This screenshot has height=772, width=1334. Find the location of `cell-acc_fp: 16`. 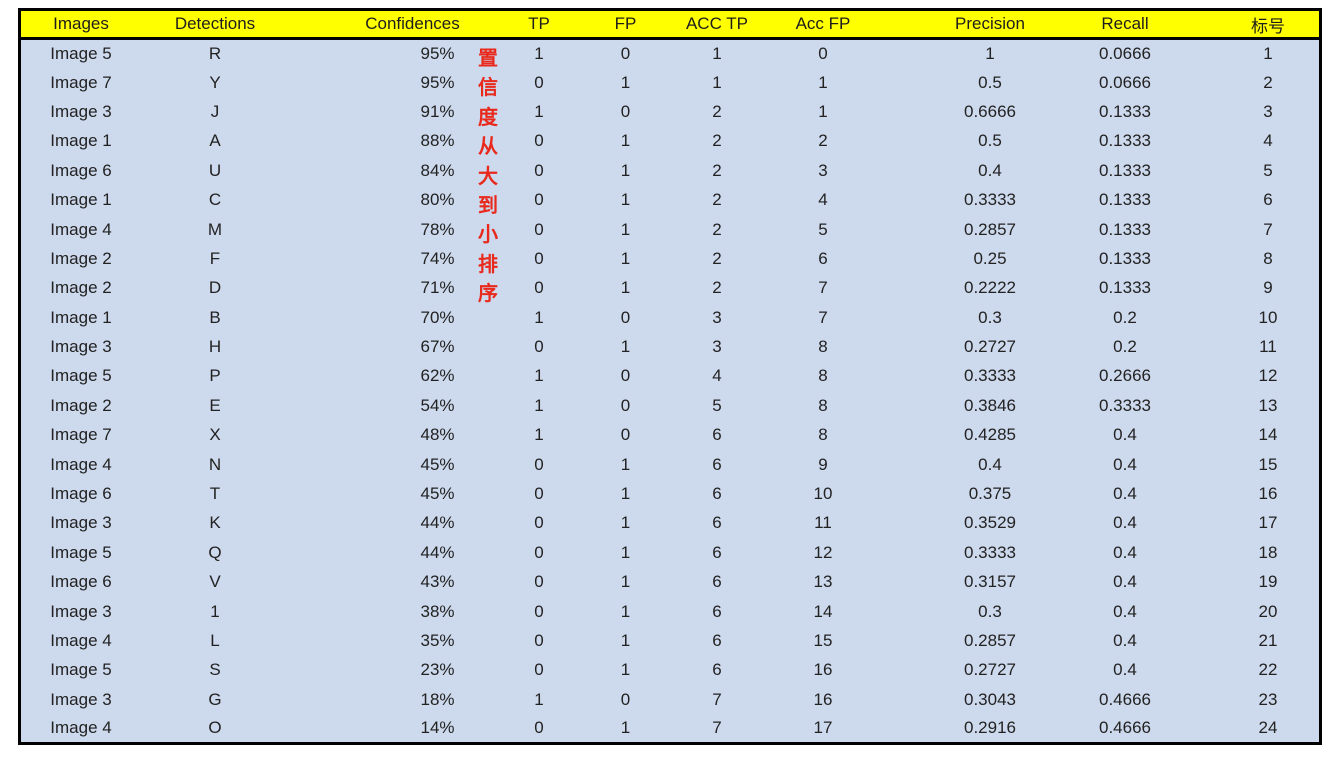

cell-acc_fp: 16 is located at coordinates (836, 670).